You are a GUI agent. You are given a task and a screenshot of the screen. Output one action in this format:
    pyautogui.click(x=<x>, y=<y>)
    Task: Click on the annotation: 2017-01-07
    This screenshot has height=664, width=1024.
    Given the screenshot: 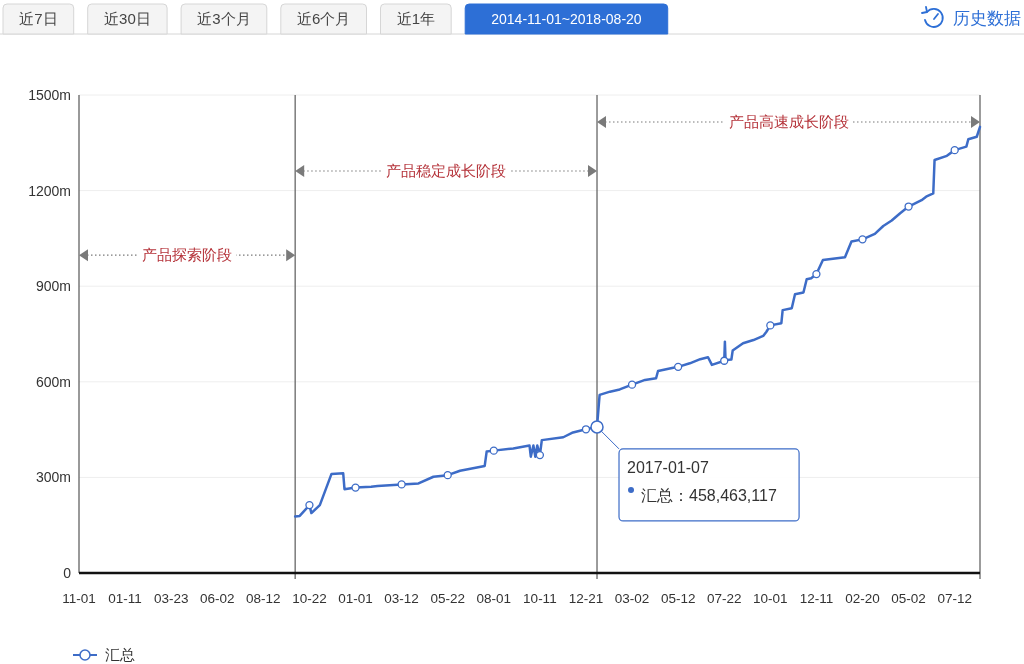 What is the action you would take?
    pyautogui.click(x=668, y=467)
    